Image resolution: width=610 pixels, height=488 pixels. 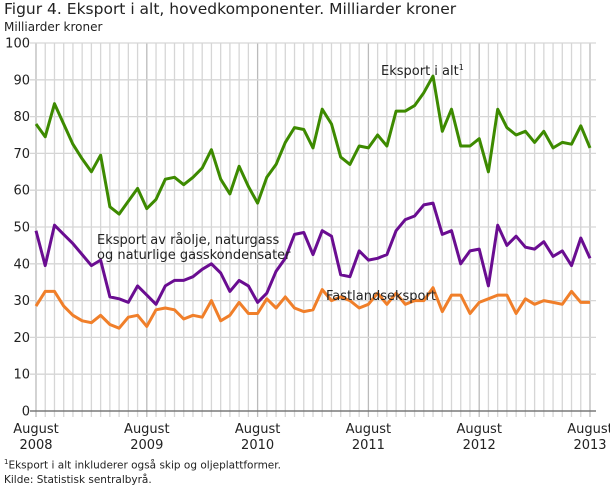 What do you see at coordinates (78, 480) in the screenshot?
I see `source-note: Kilde: Statistisk sentralbyrå.` at bounding box center [78, 480].